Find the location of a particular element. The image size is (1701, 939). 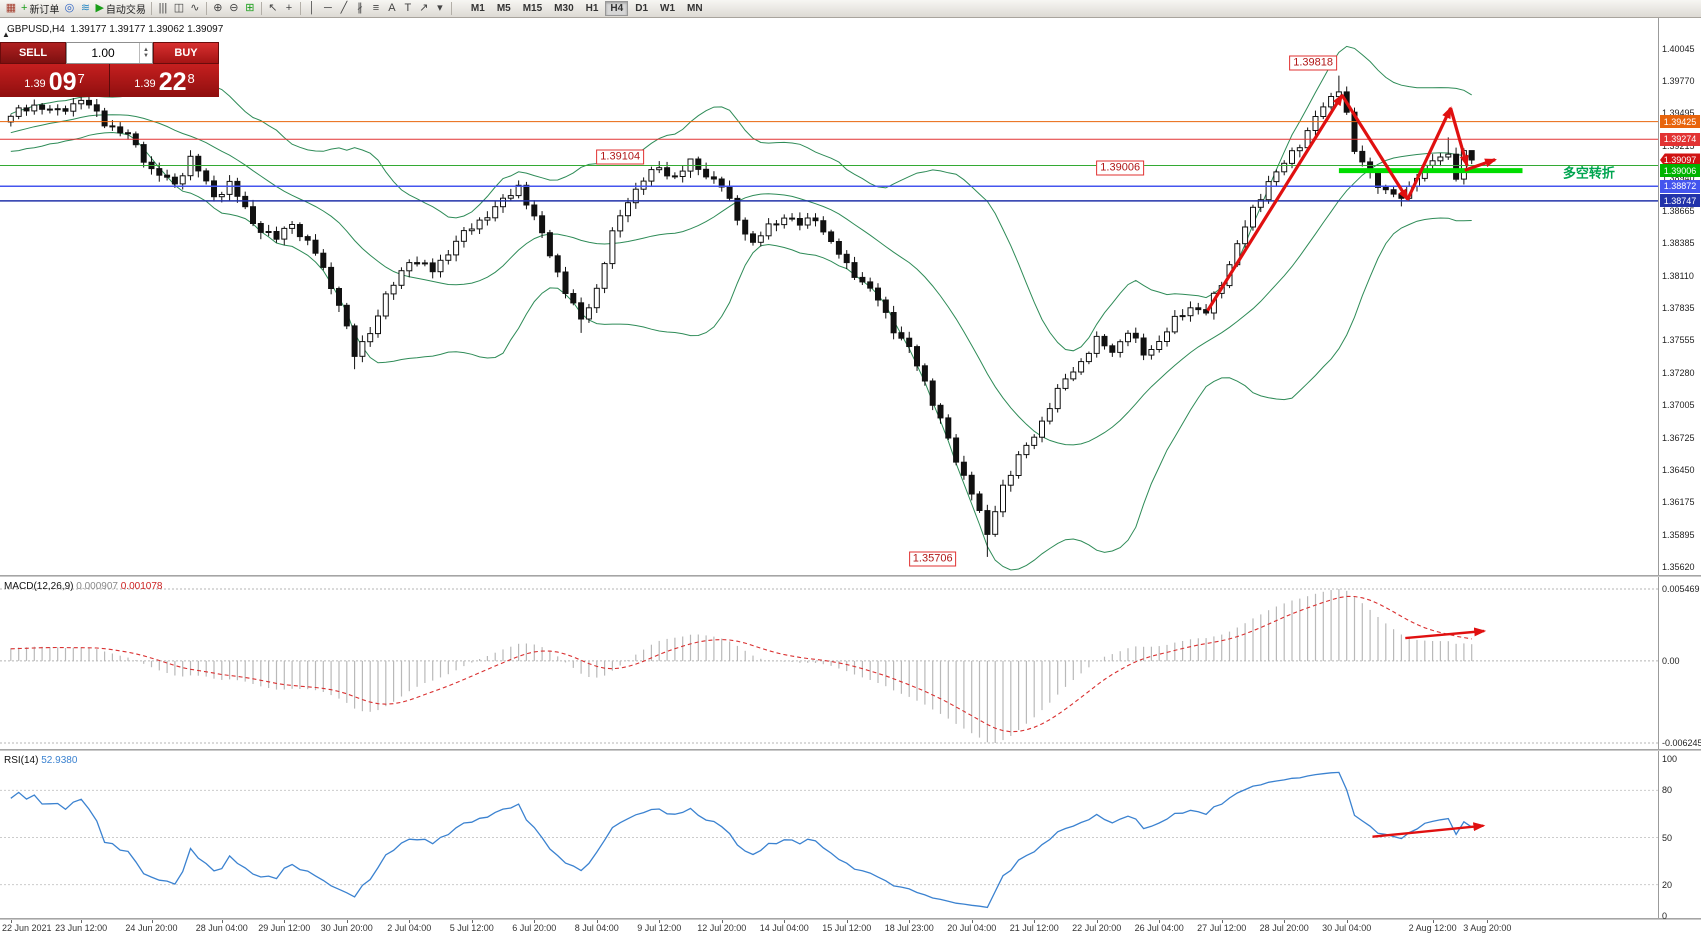

price-tag-1.39425: 1.39425 is located at coordinates (1680, 122).